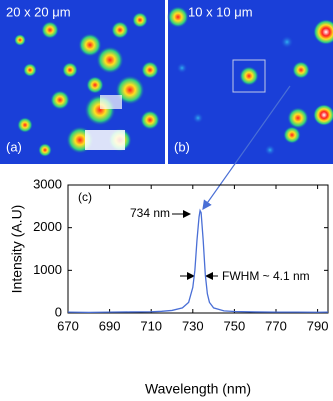 This screenshot has width=333, height=401. I want to click on annotation: 734 nm, so click(150, 213).